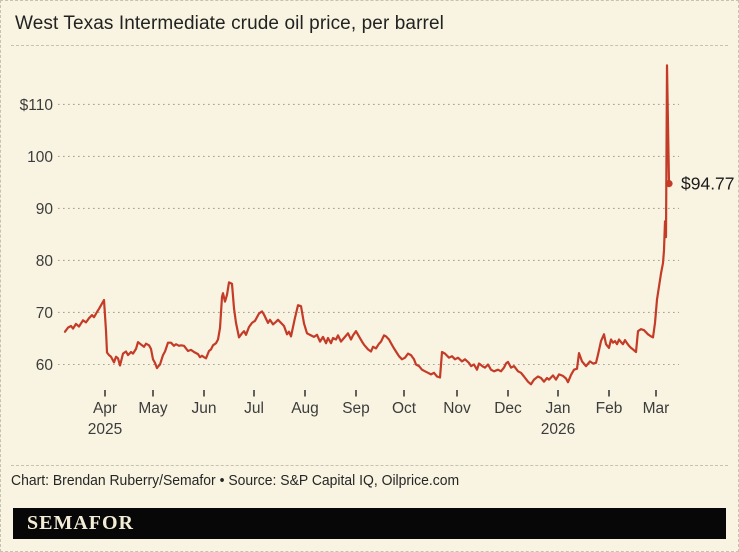 The height and width of the screenshot is (552, 739). I want to click on x-axis-label: Apr, so click(105, 408).